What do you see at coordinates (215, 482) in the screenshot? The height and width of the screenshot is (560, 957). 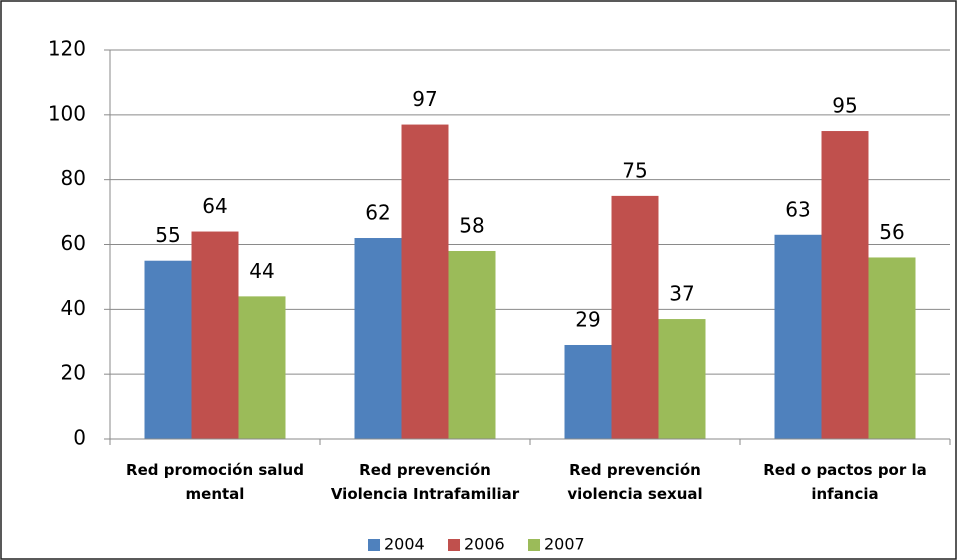 I see `x-tick-label: Red promoción salud mental` at bounding box center [215, 482].